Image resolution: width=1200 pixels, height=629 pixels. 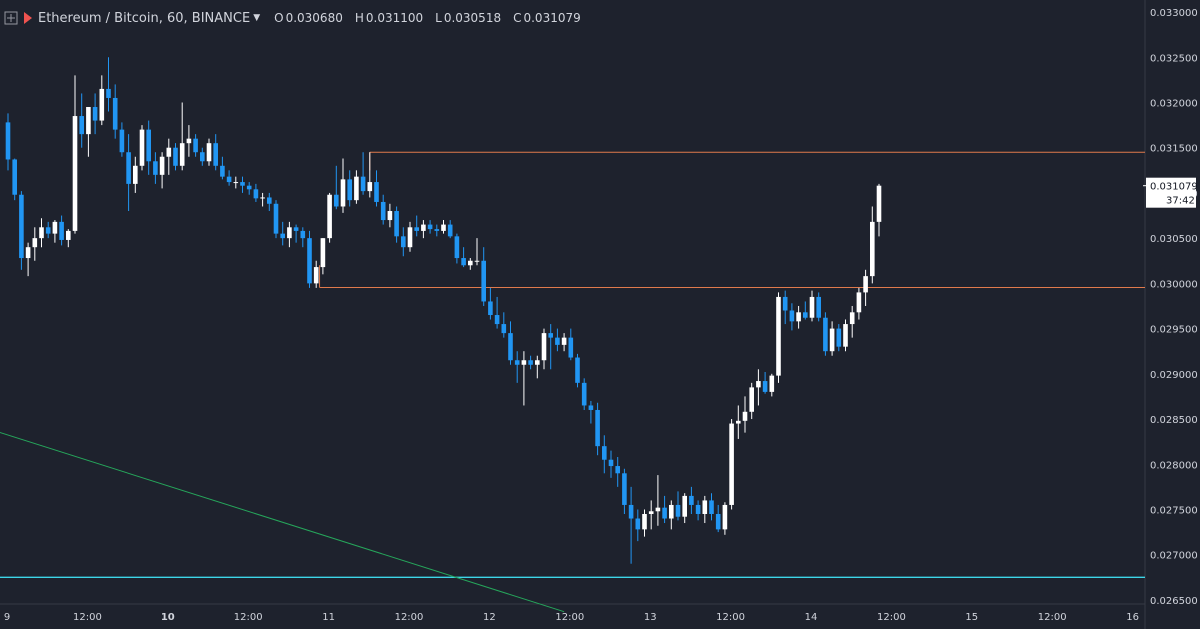 I want to click on chevron-down-icon: ▼, so click(x=257, y=18).